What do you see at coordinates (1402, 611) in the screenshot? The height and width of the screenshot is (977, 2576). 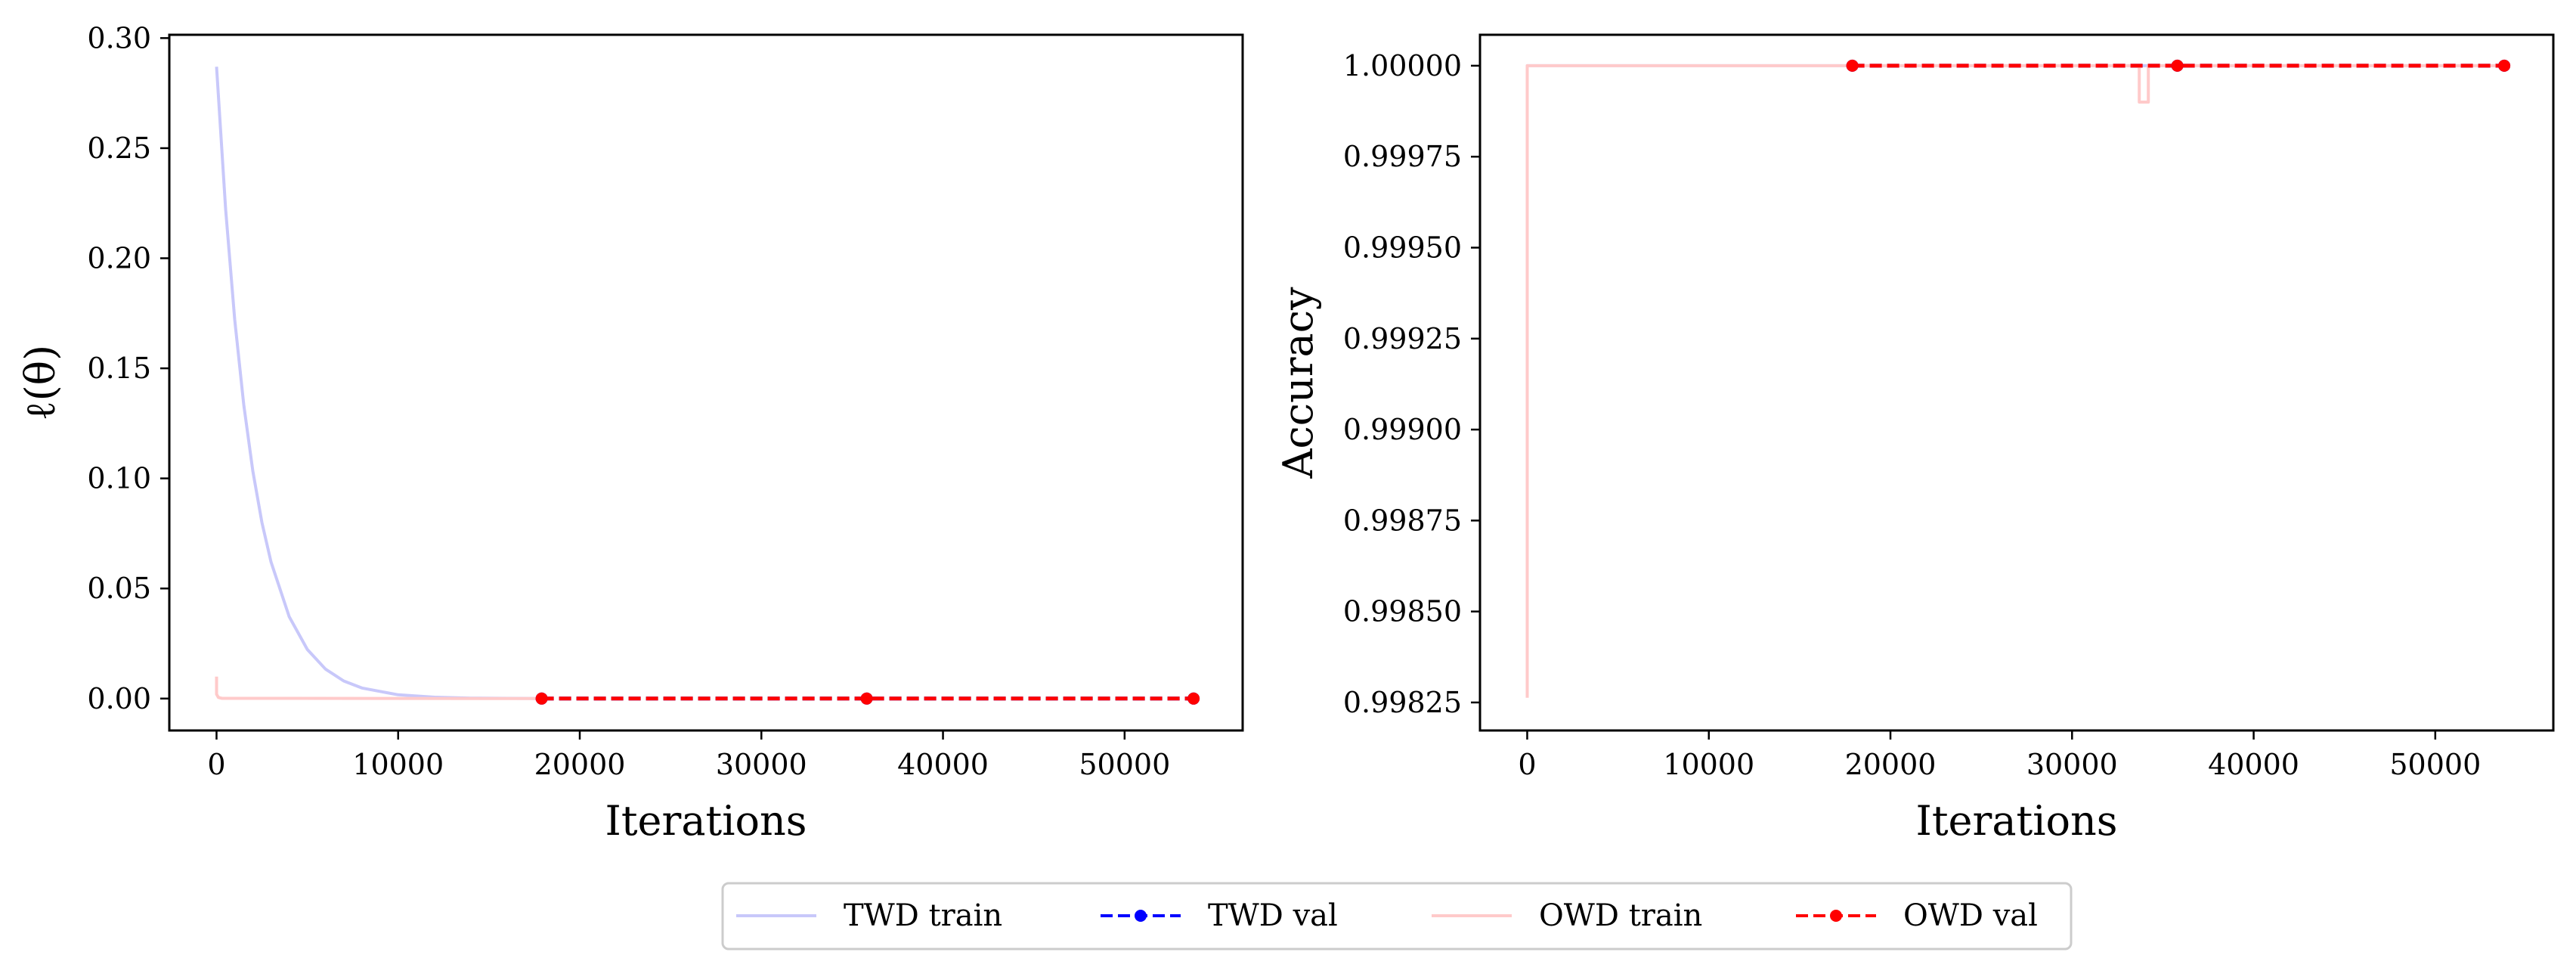 I see `accuracy-y-tick-label: 0.99850` at bounding box center [1402, 611].